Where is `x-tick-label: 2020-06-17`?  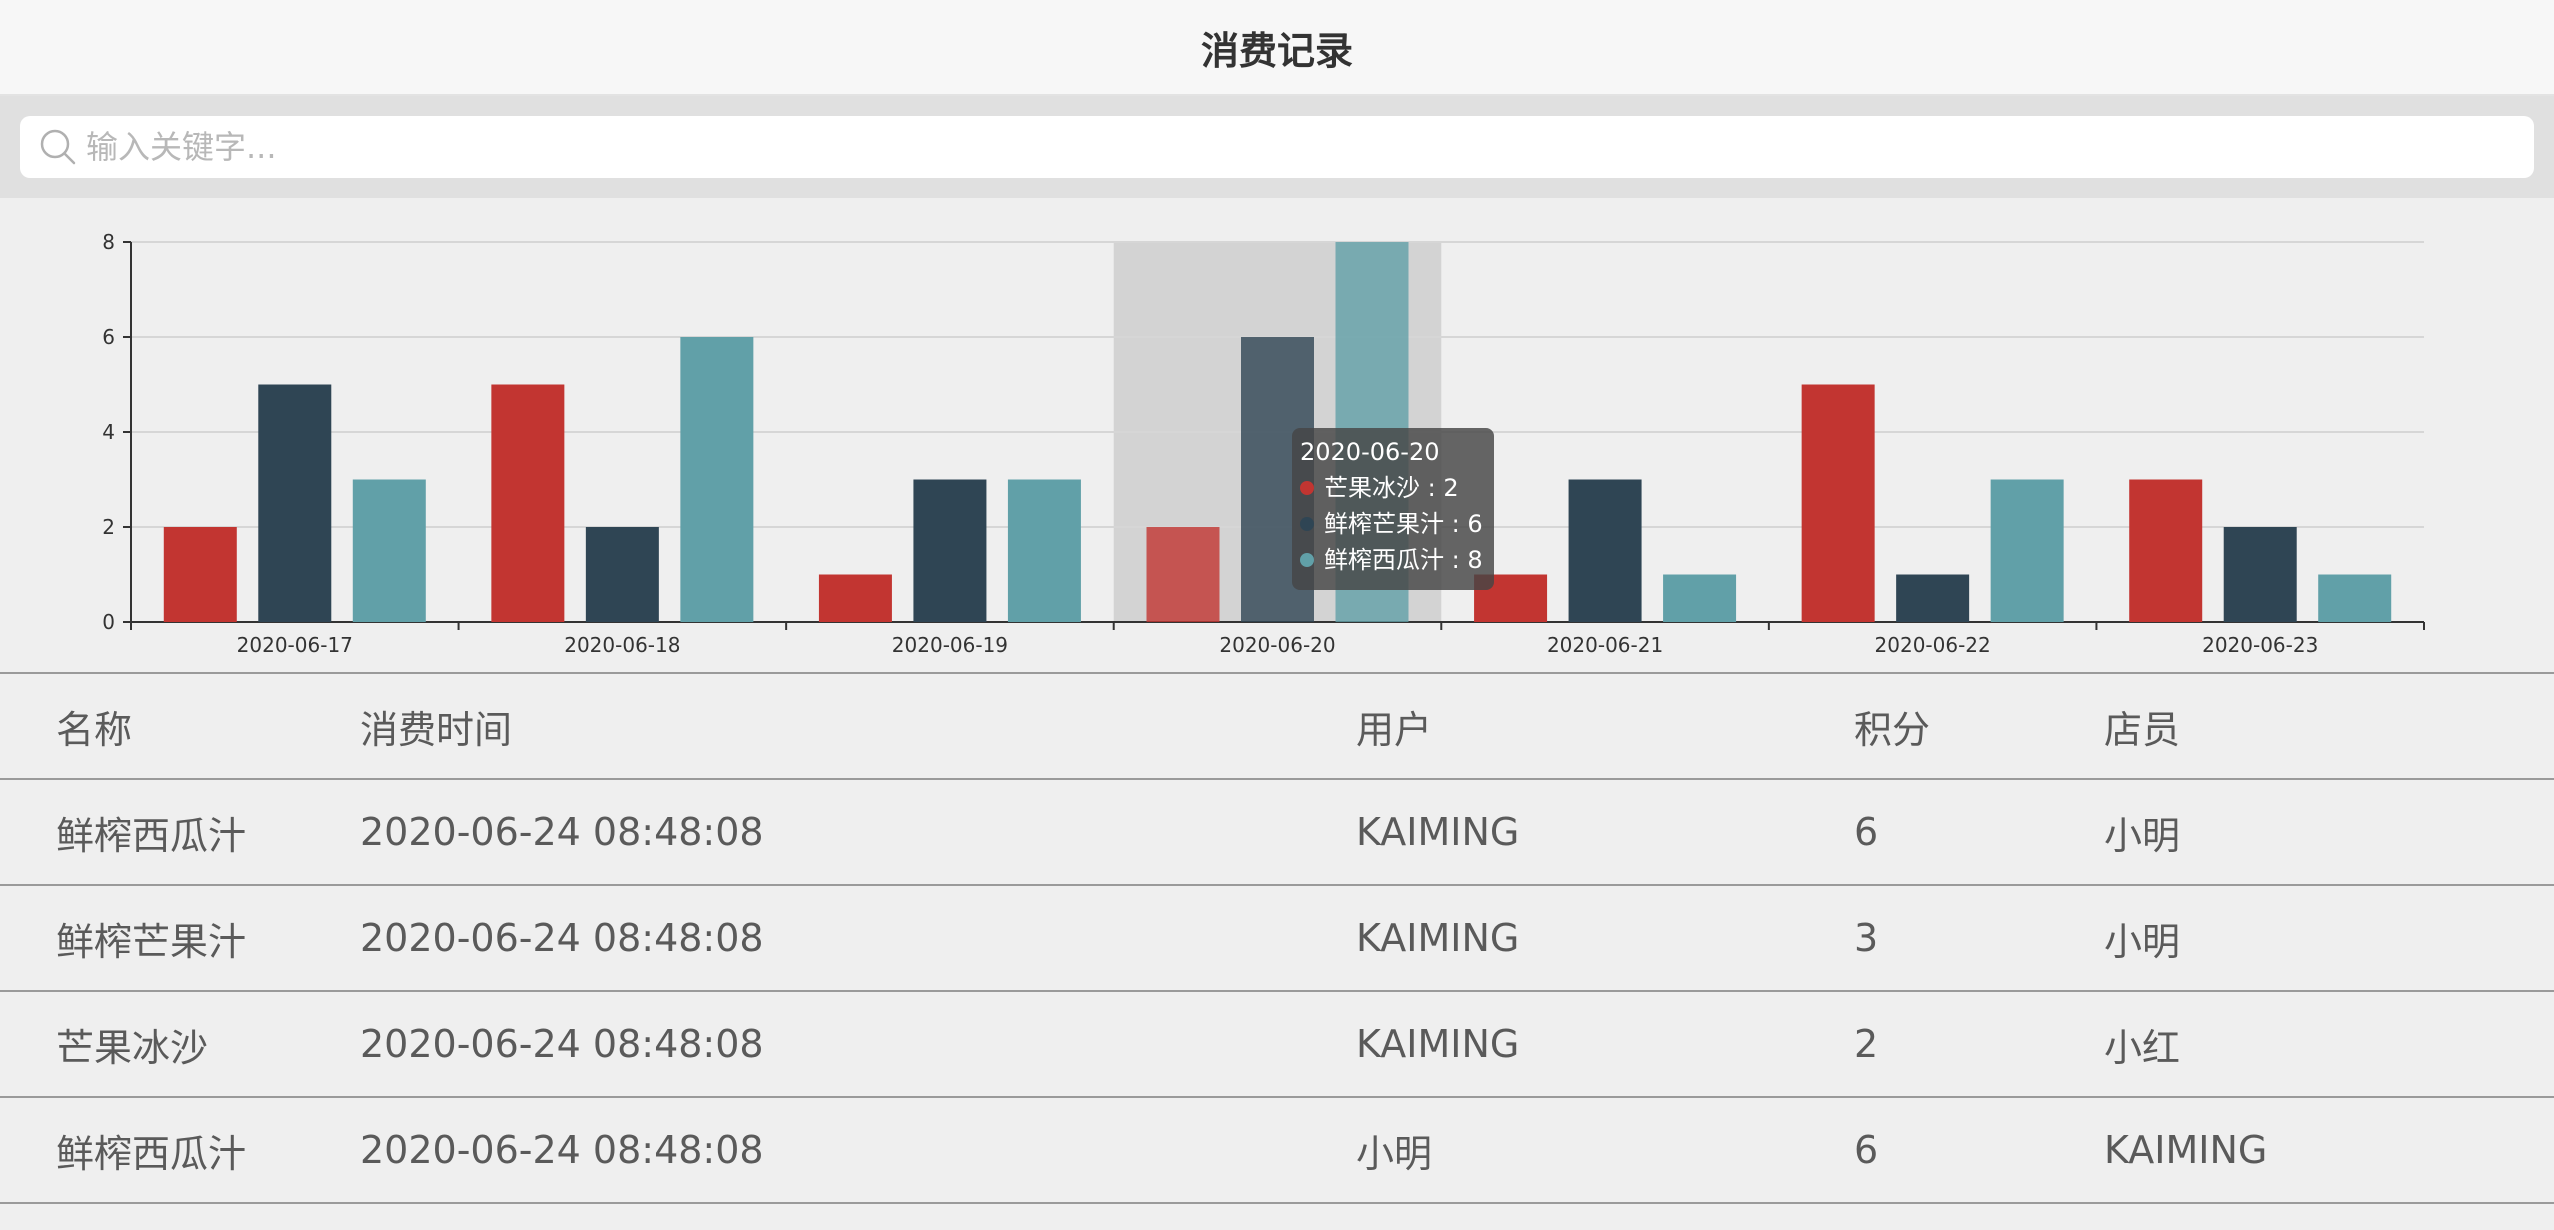
x-tick-label: 2020-06-17 is located at coordinates (295, 645).